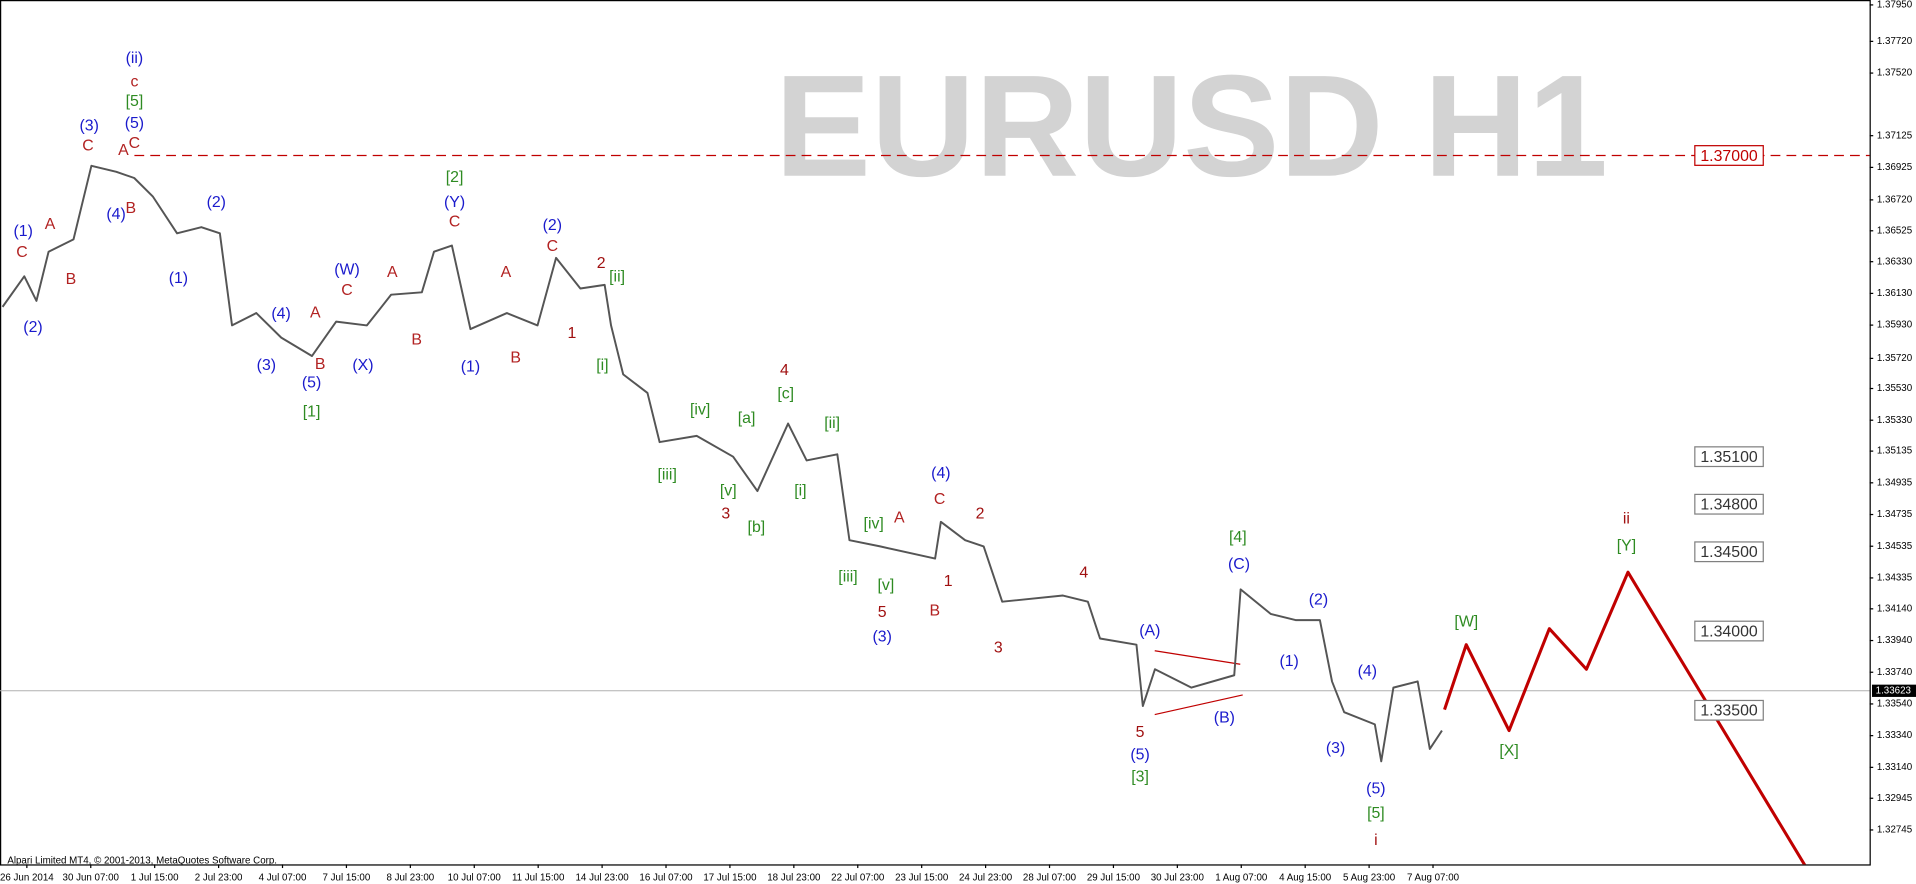  I want to click on projection-line, so click(1625, 717).